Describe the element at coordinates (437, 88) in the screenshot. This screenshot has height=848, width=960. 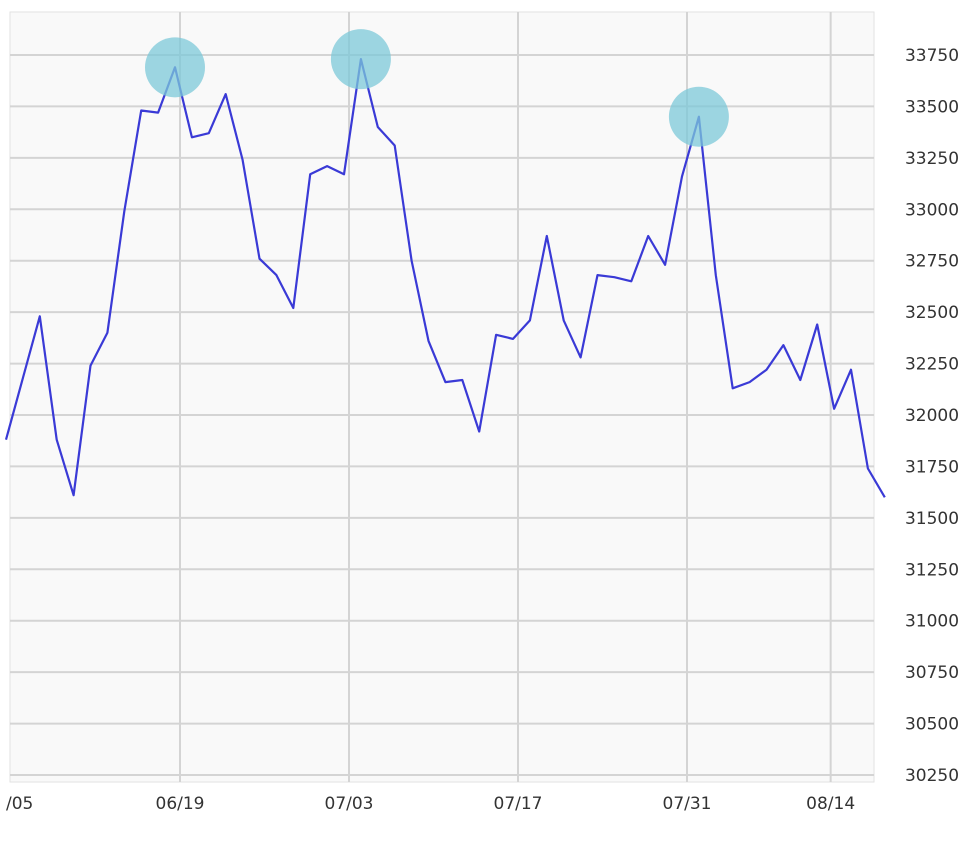
I see `highlight-layer` at that location.